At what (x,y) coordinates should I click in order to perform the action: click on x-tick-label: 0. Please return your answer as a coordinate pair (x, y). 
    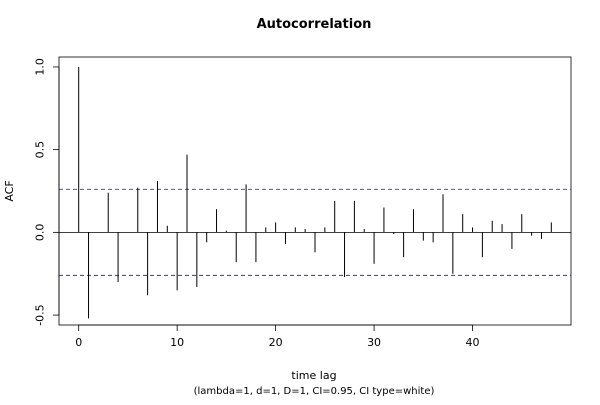
    Looking at the image, I should click on (78, 342).